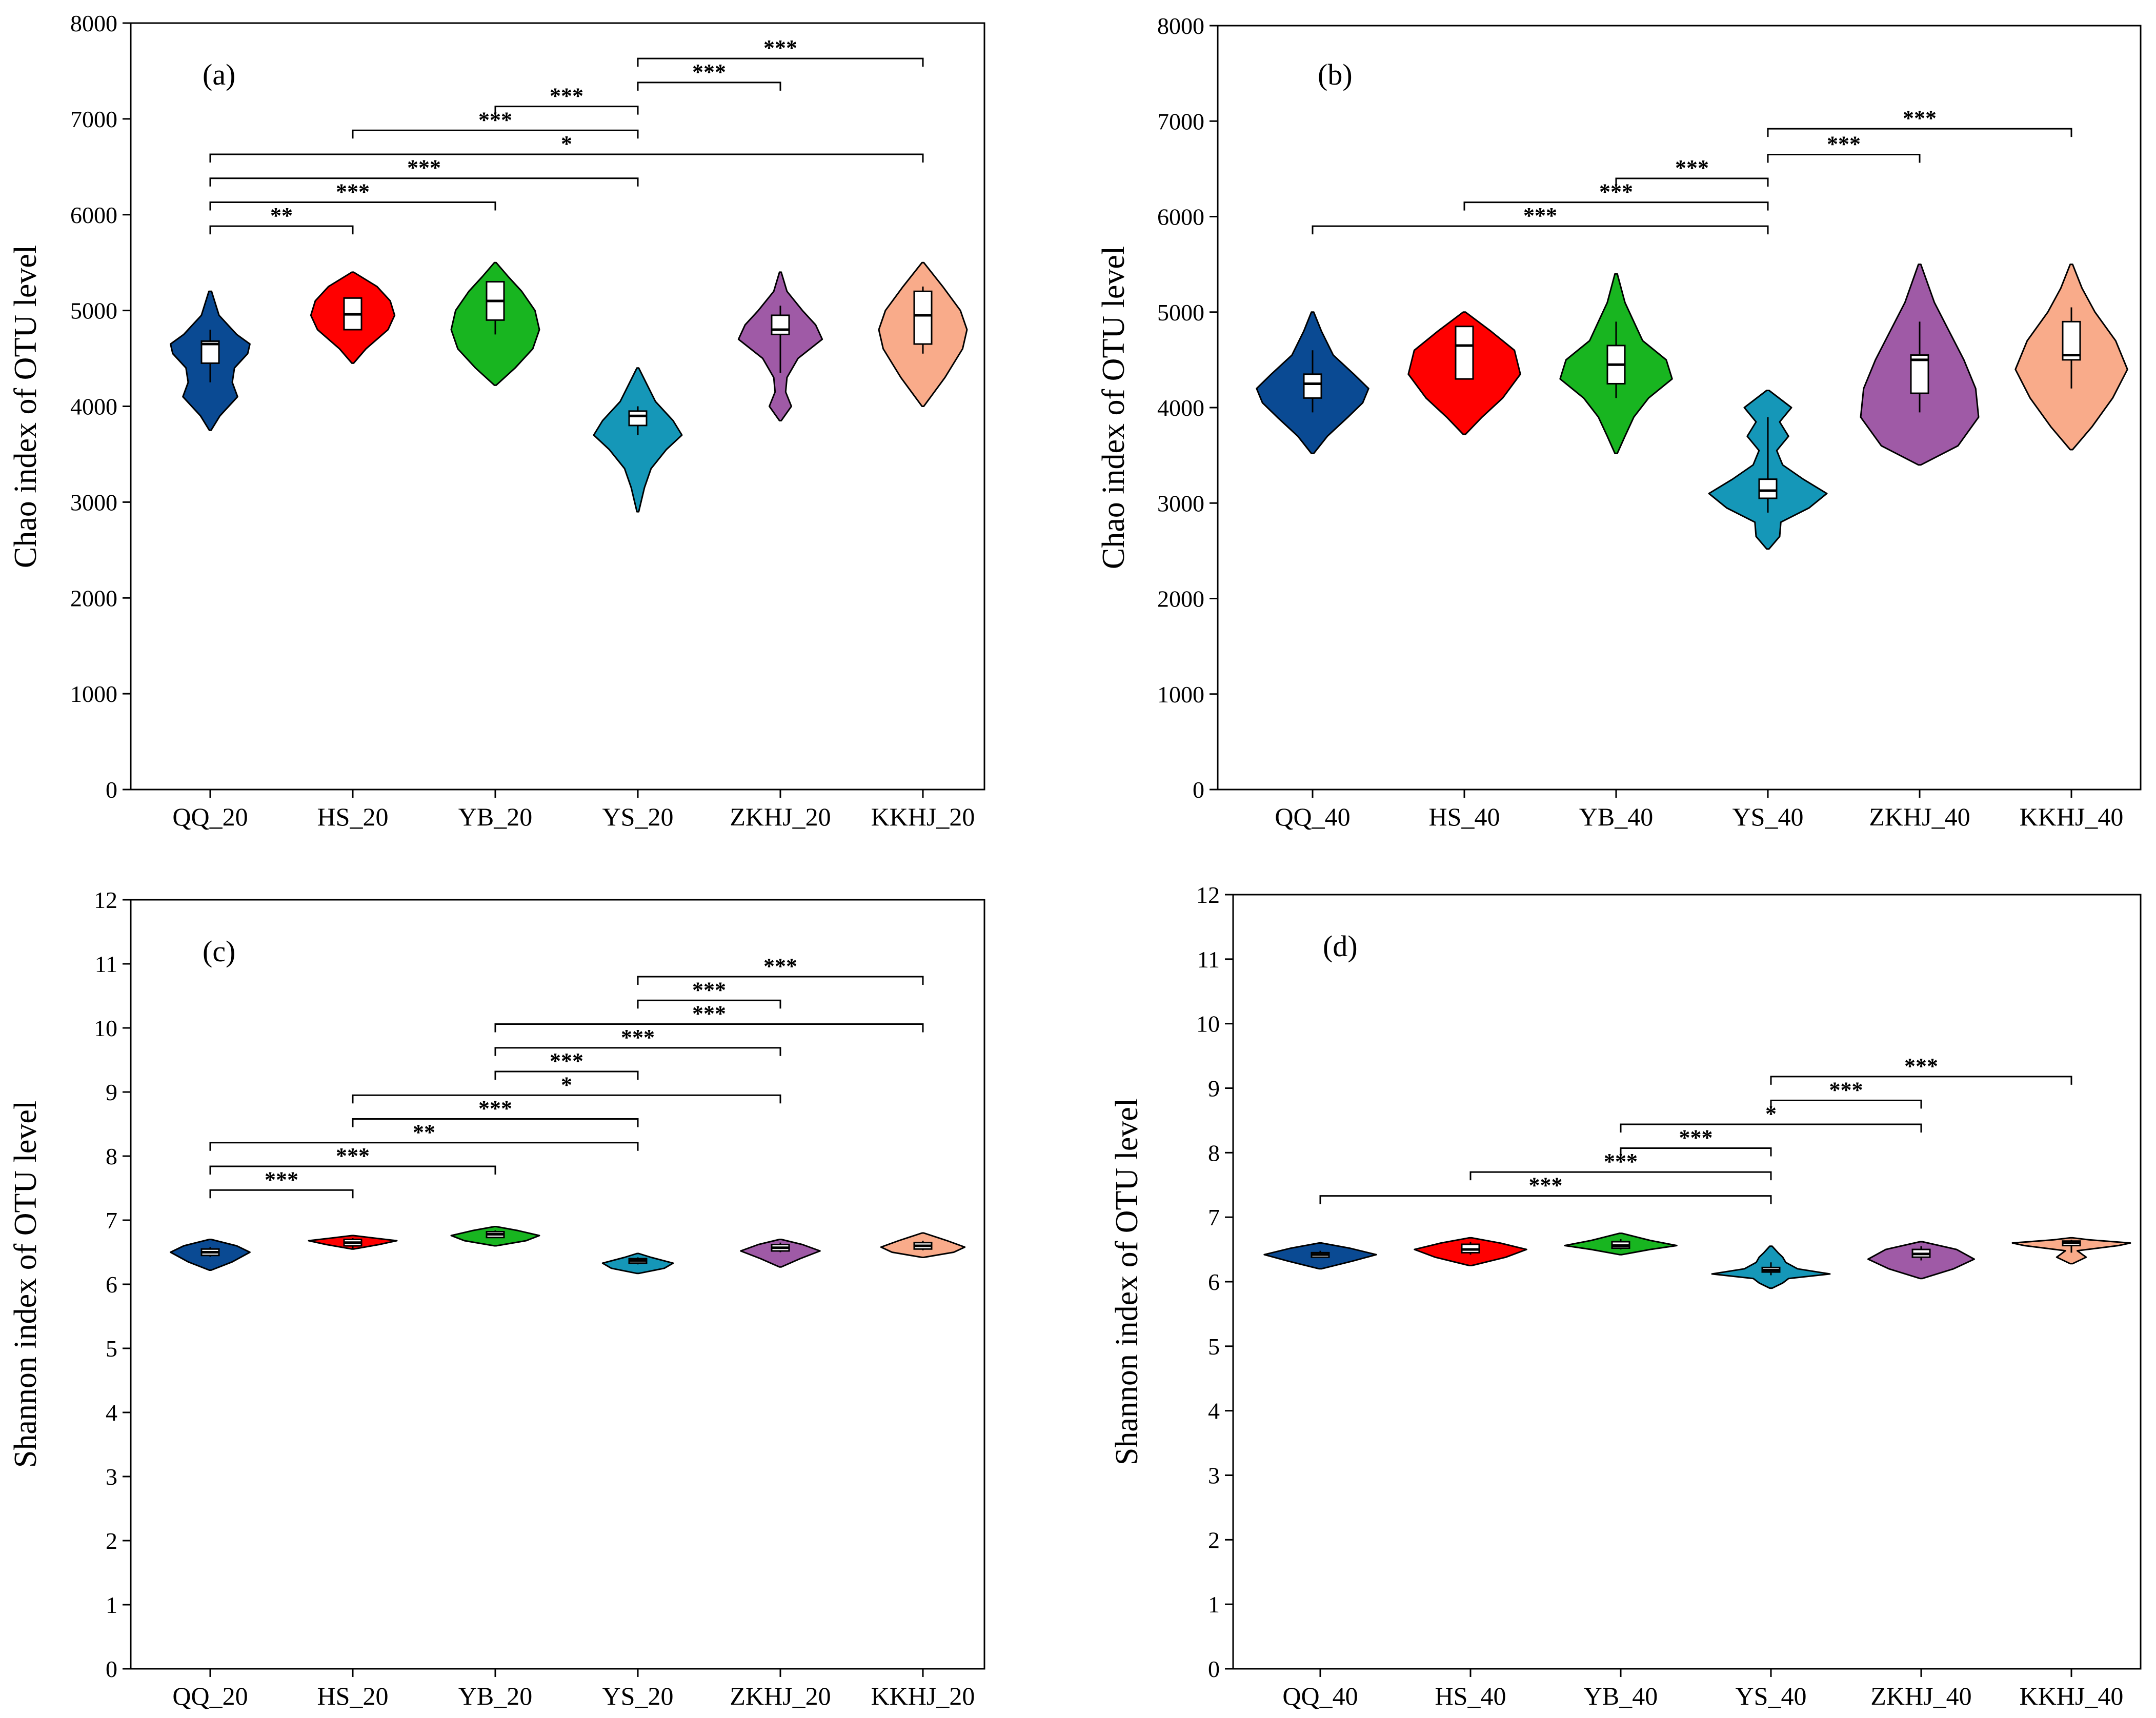 This screenshot has width=2156, height=1718. I want to click on y-tick-label: 1000, so click(1180, 694).